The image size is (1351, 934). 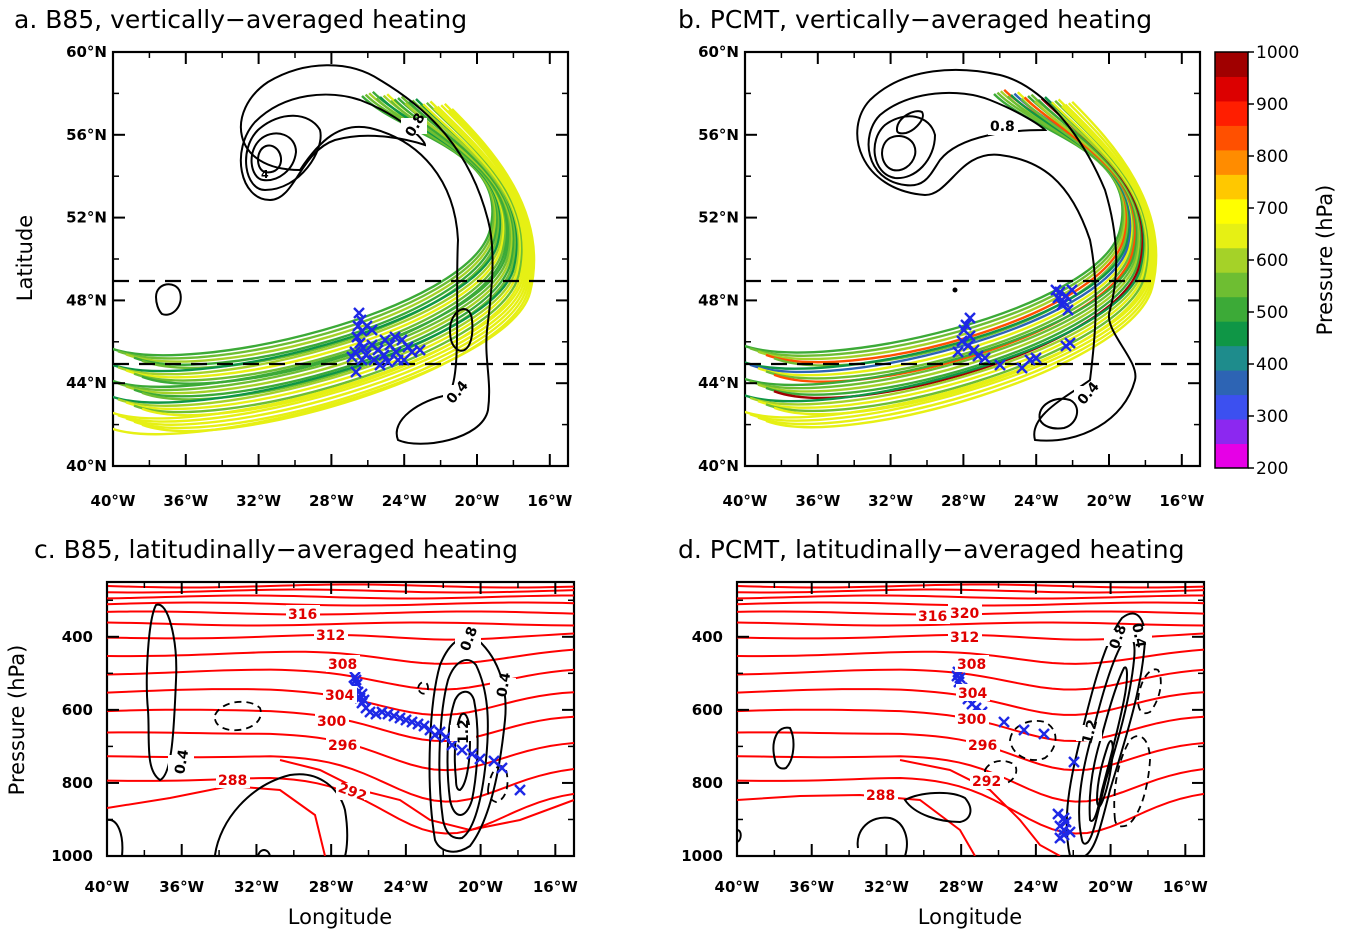 I want to click on panel-c-ylabel: Pressure (hPa), so click(x=17, y=720).